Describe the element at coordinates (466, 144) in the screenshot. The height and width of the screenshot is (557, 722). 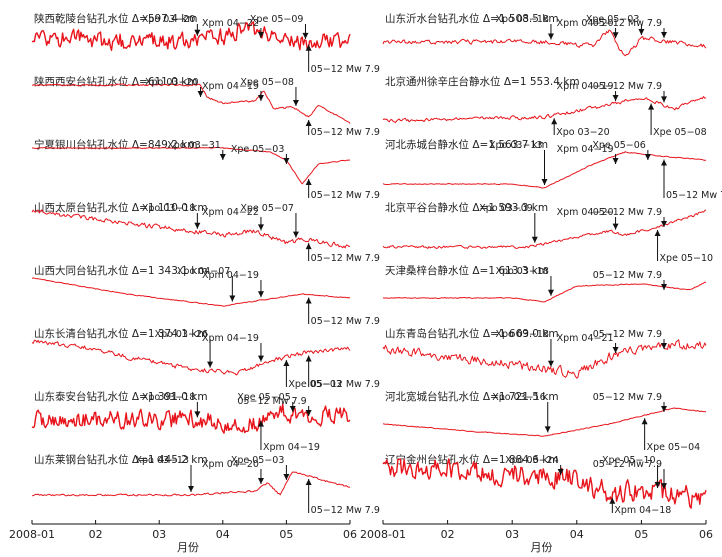
I see `panel-title: 河北赤城台静水位 Δ=1 563.7 km` at that location.